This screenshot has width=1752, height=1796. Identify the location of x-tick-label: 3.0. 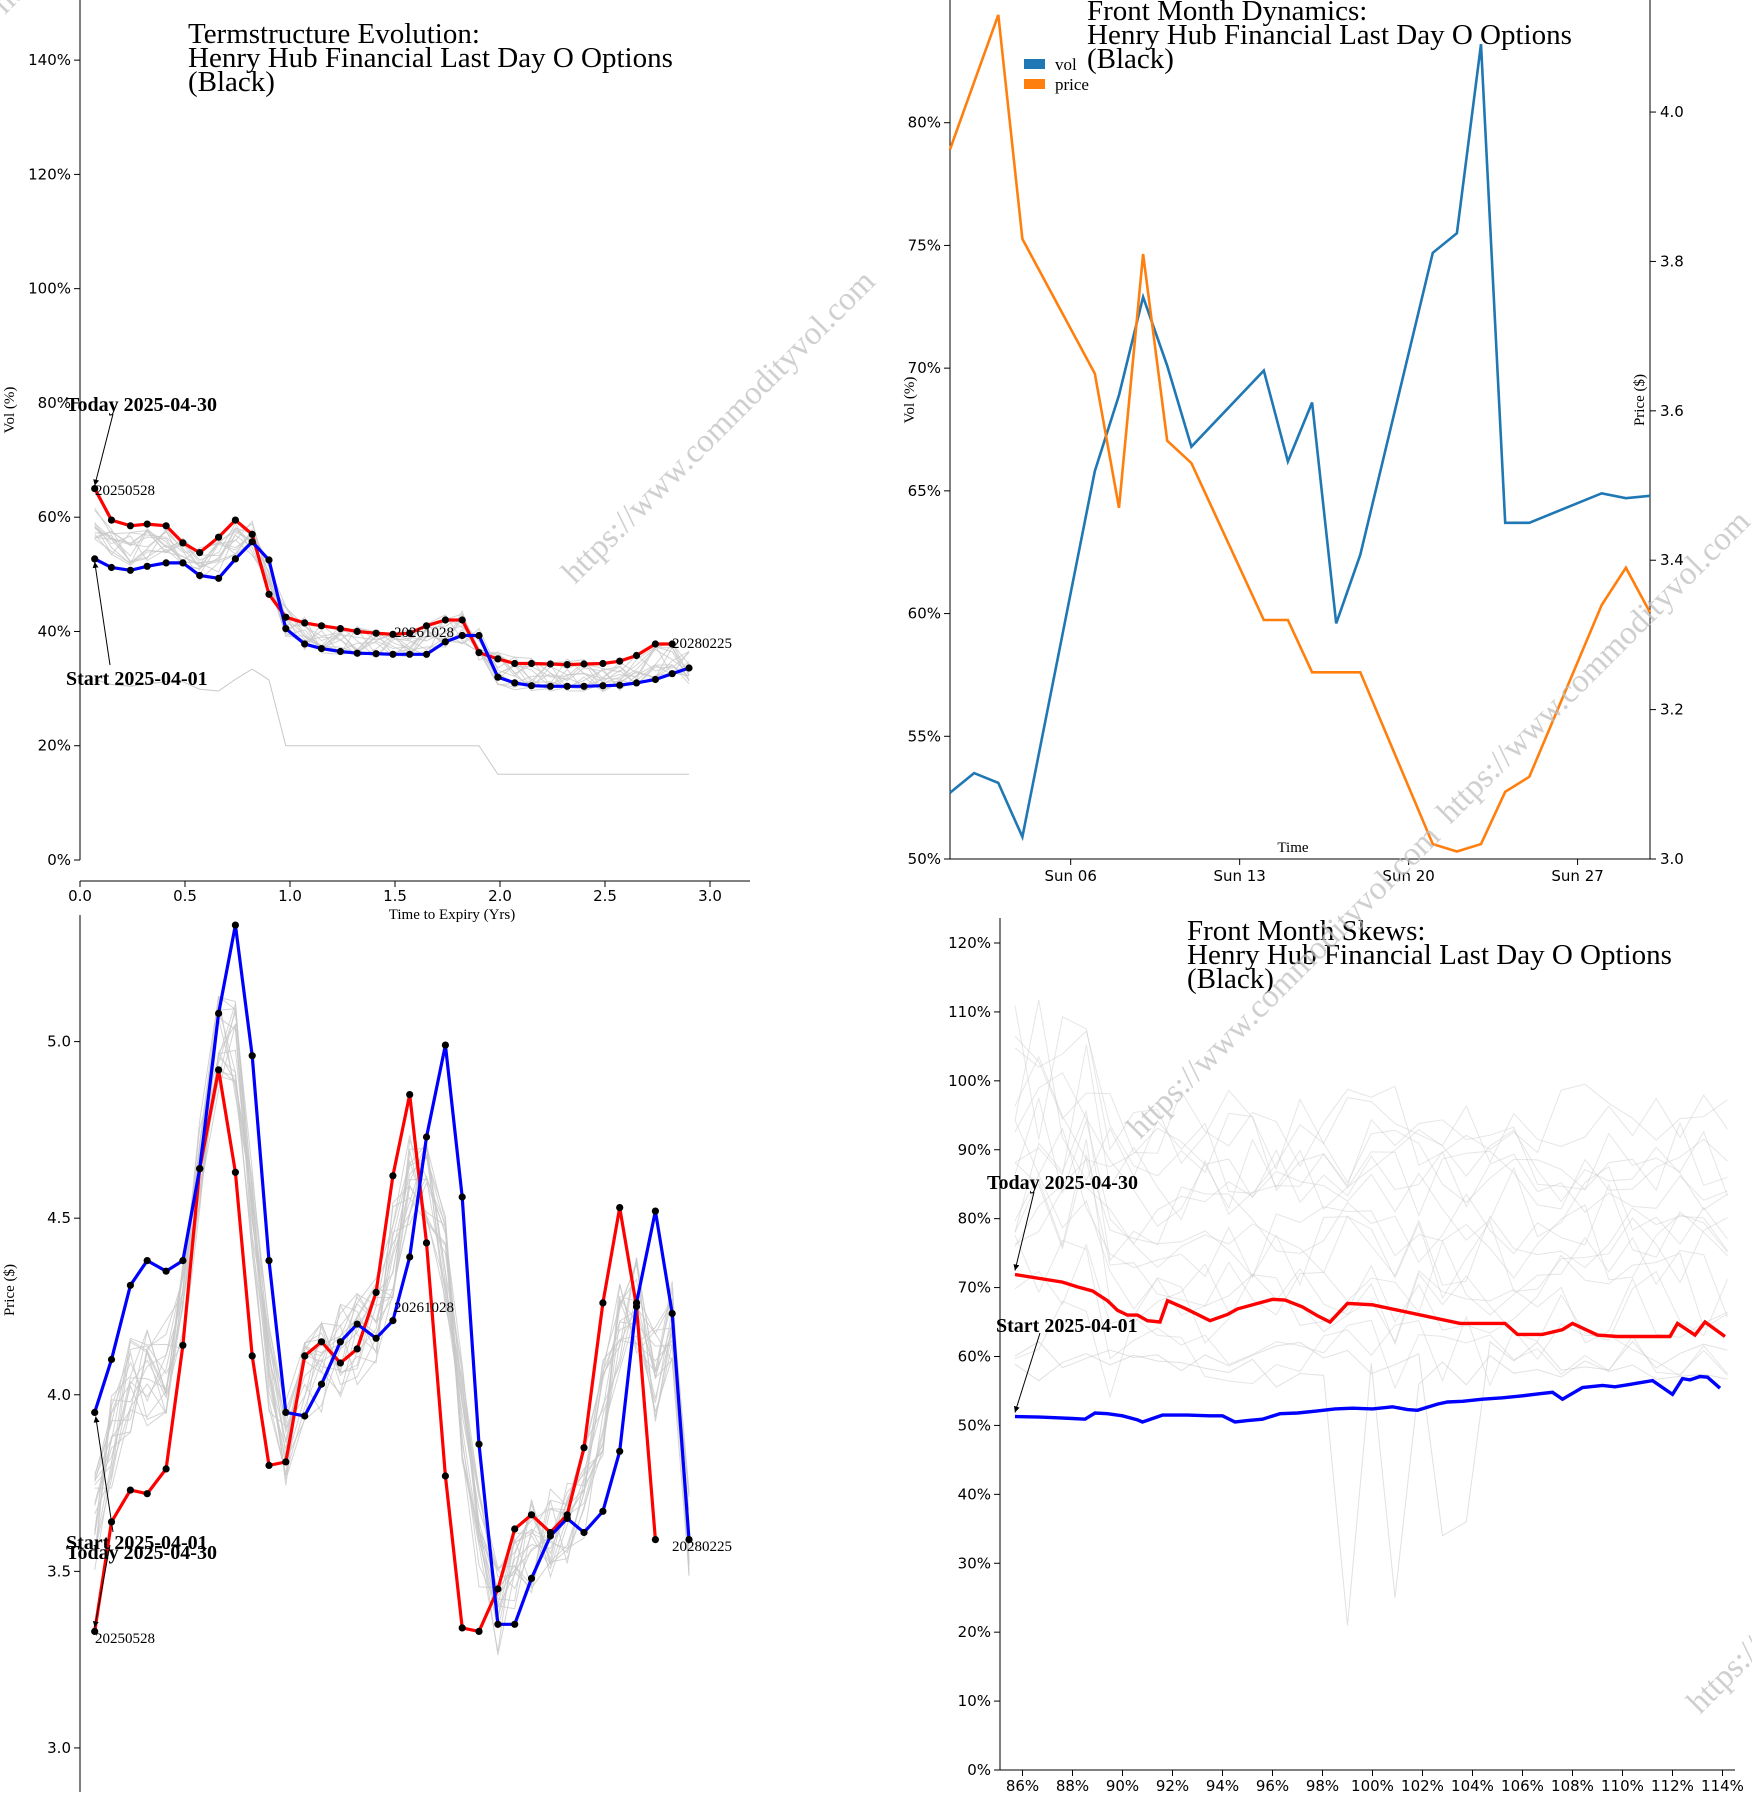
(710, 896).